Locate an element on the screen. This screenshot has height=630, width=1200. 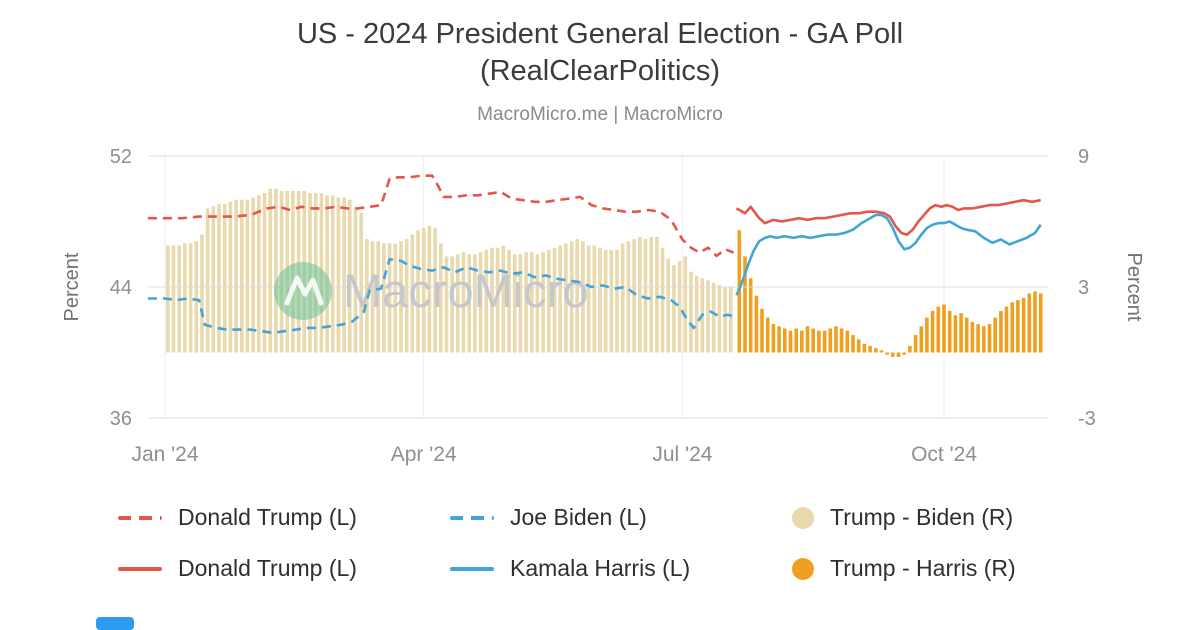
y-right-tick-label: -3 is located at coordinates (1087, 419).